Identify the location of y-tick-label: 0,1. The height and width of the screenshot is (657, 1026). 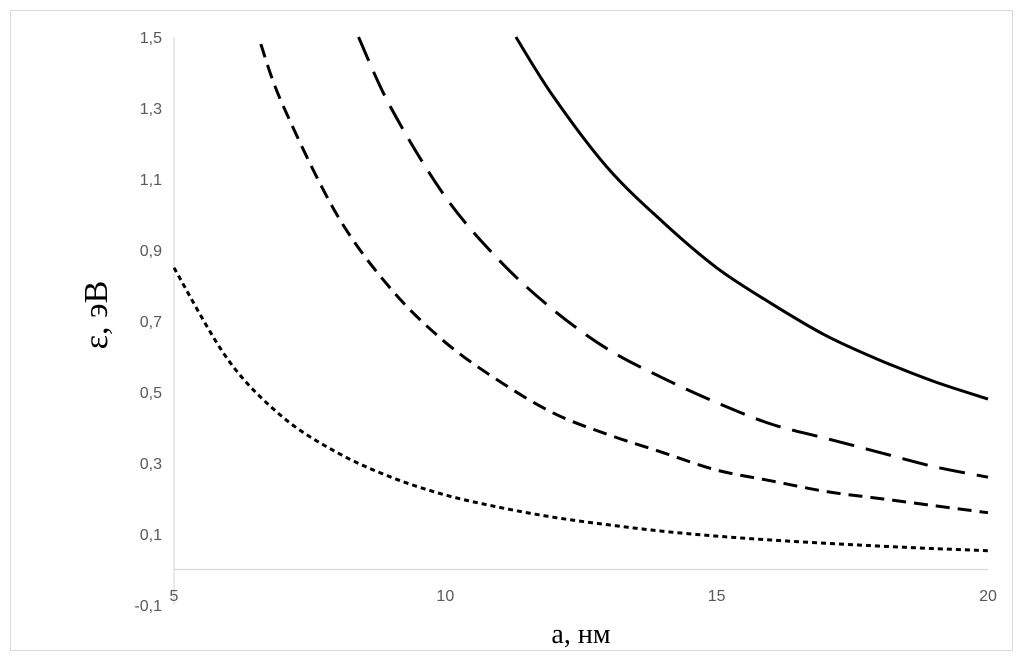
(151, 535).